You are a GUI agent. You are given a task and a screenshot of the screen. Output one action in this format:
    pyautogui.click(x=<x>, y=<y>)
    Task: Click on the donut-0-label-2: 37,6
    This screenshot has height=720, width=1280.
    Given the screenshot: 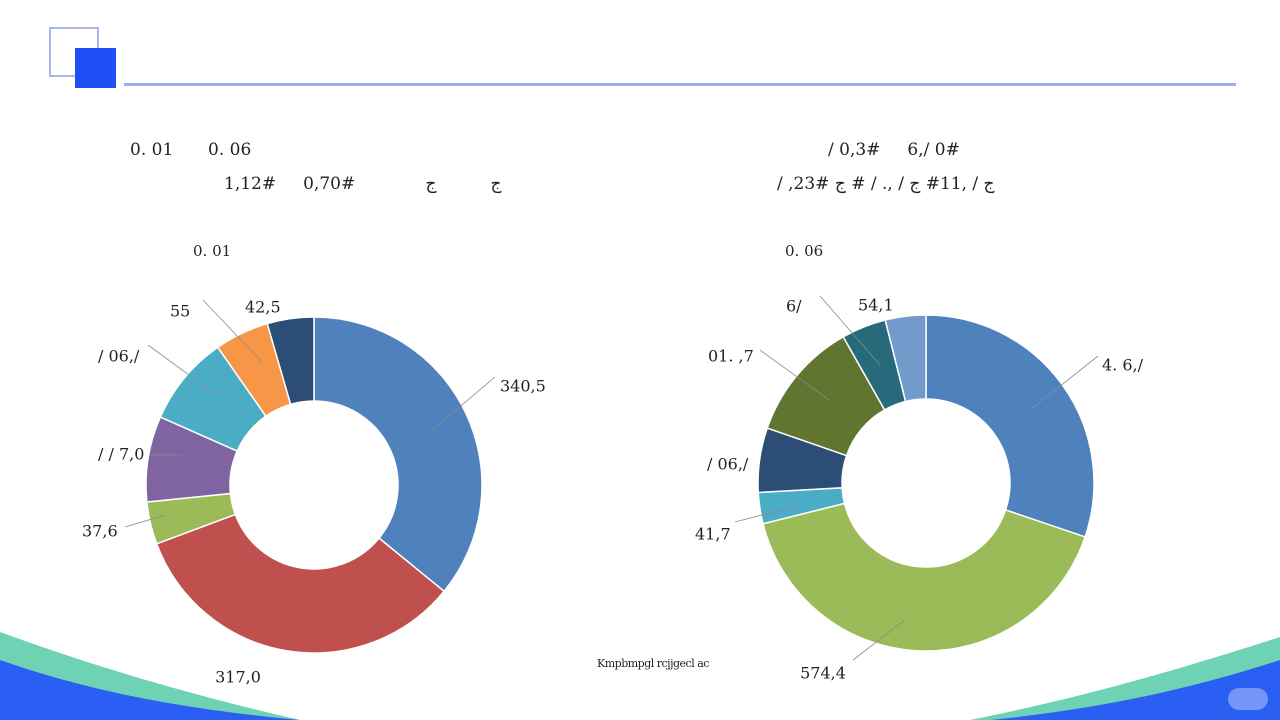 What is the action you would take?
    pyautogui.click(x=100, y=531)
    